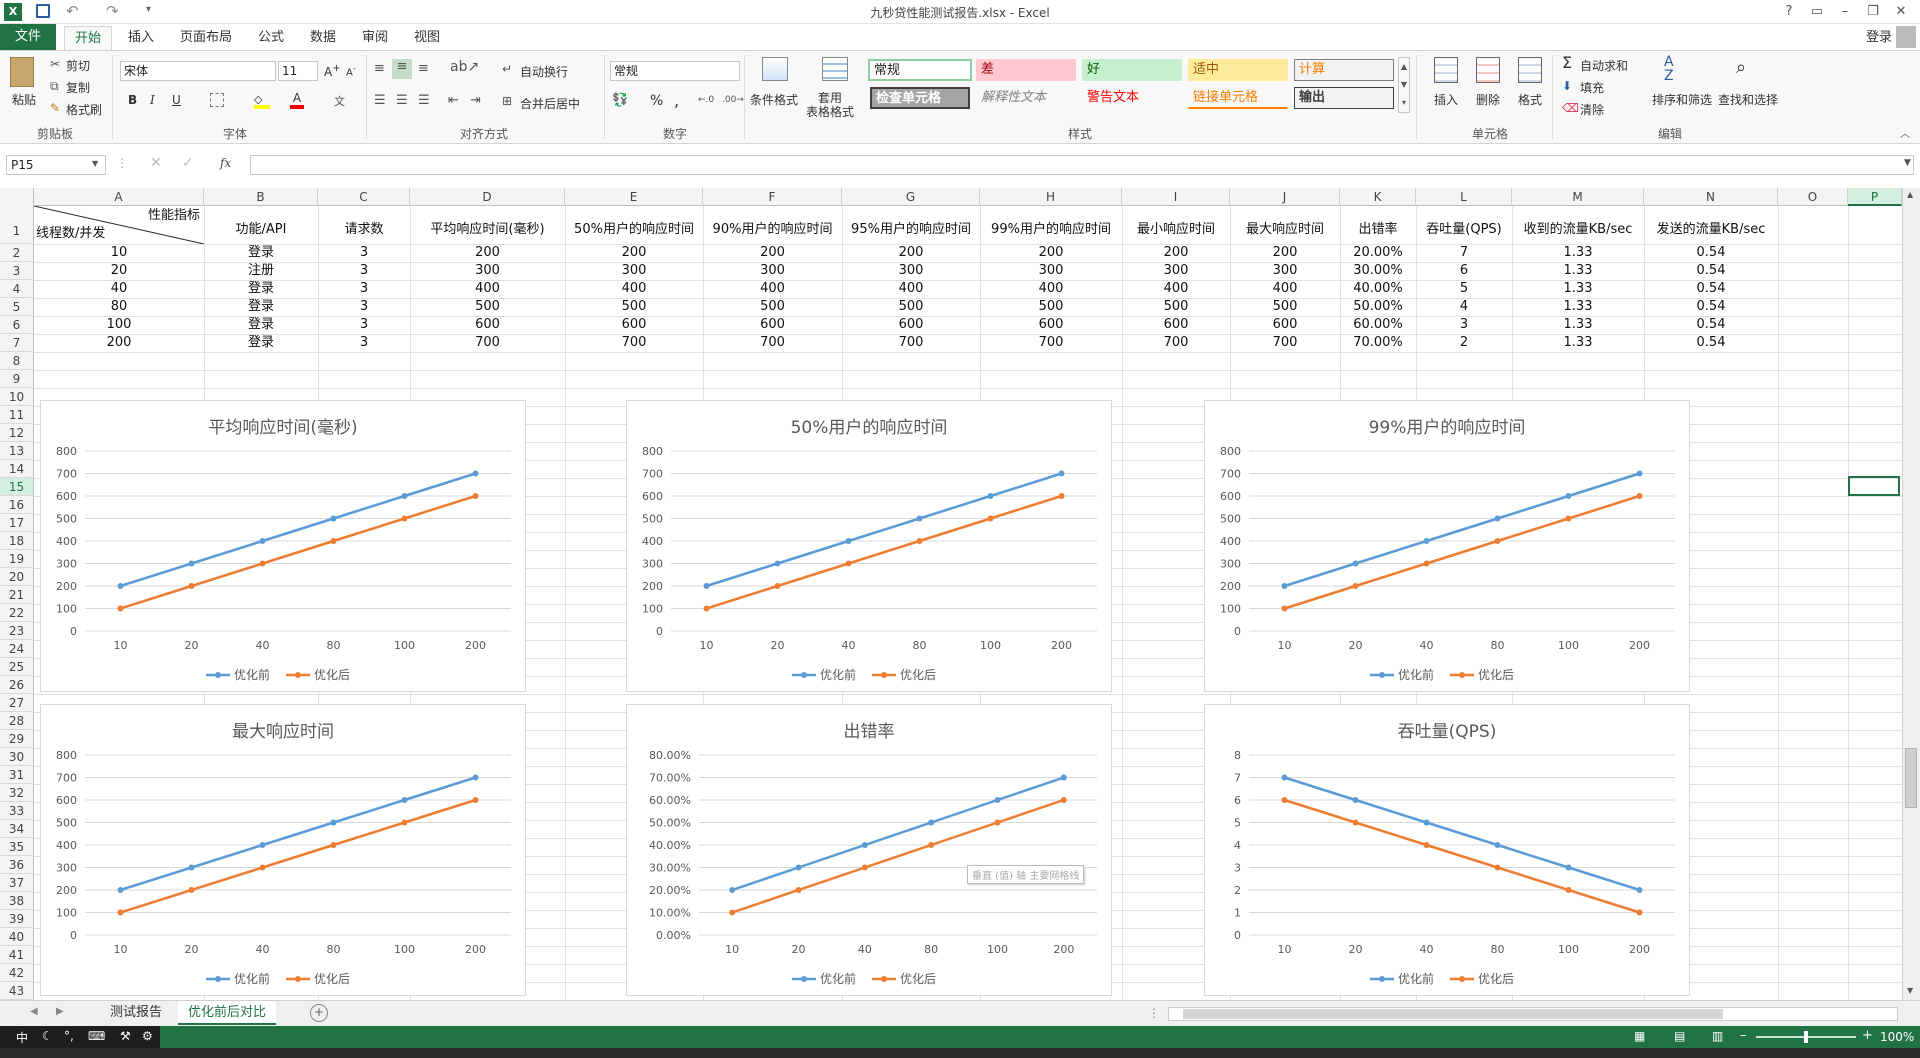  I want to click on increase-font-icon: A+, so click(332, 71).